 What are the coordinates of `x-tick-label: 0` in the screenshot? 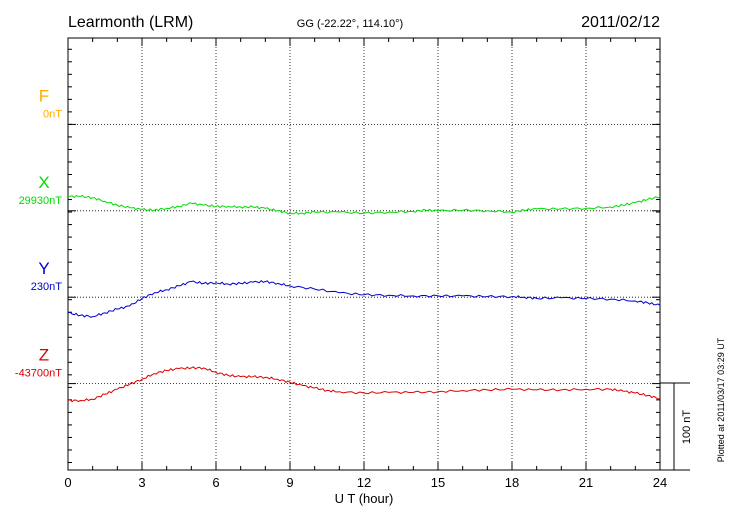 It's located at (67, 482).